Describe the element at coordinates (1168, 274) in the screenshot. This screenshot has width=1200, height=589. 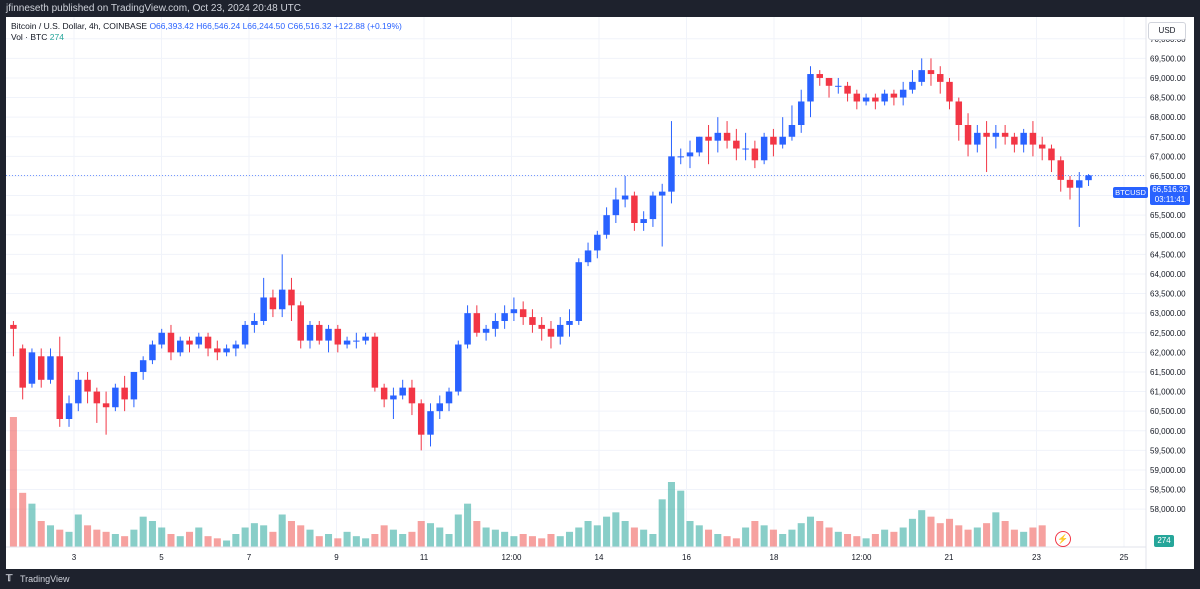
I see `price-tick-label: 64,000.00` at that location.